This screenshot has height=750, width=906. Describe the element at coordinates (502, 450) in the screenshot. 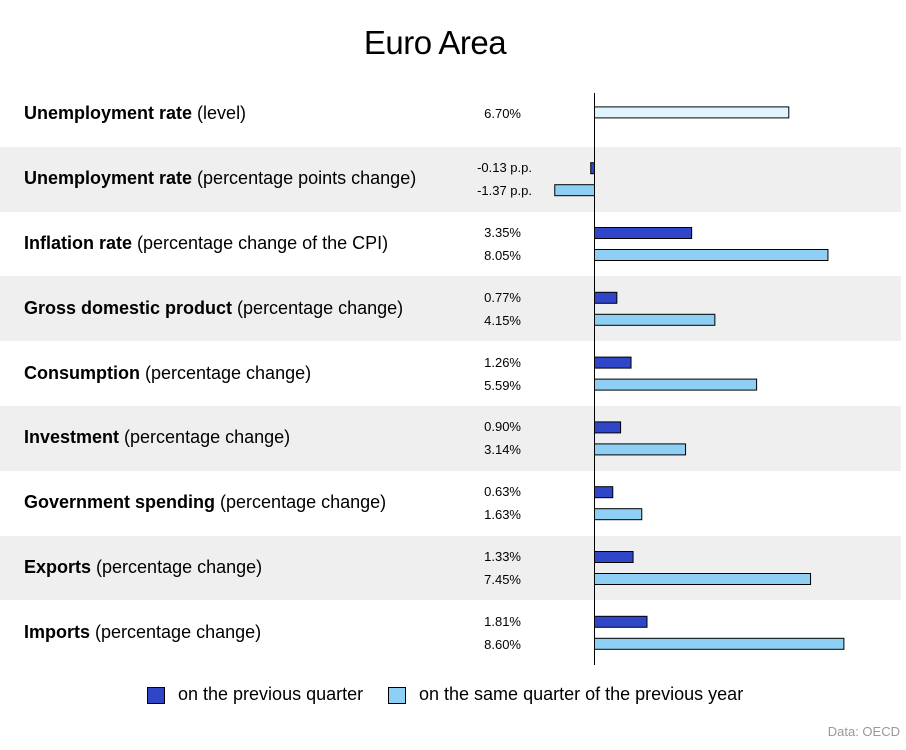

I see `value-label-previous-year: 3.14%` at that location.